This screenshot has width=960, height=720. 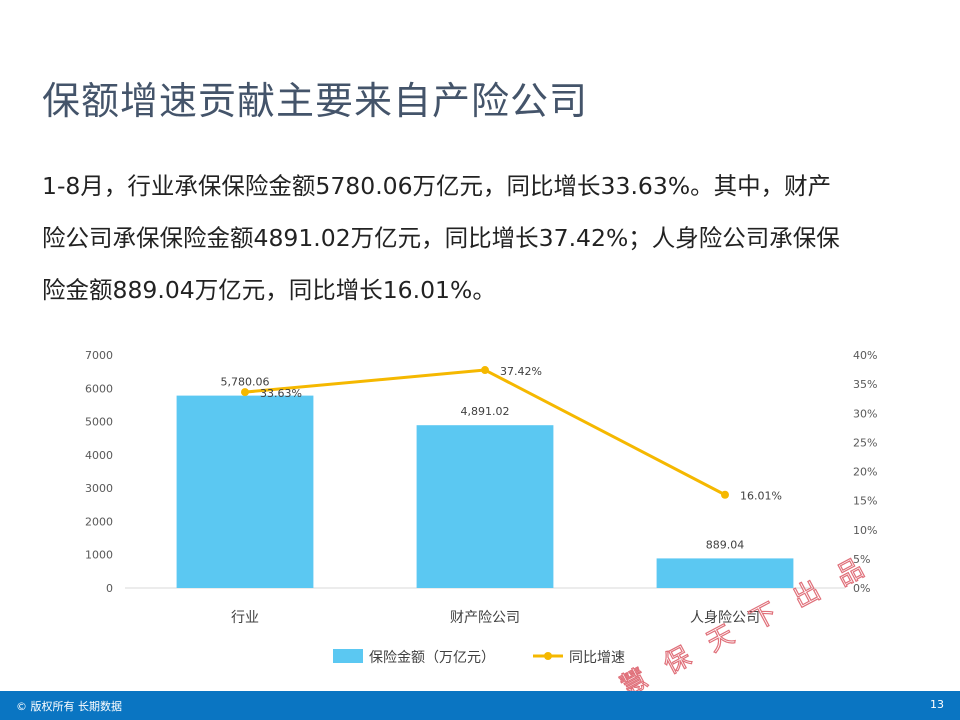 What do you see at coordinates (69, 706) in the screenshot?
I see `copyright-text: © 版权所有 长期数据` at bounding box center [69, 706].